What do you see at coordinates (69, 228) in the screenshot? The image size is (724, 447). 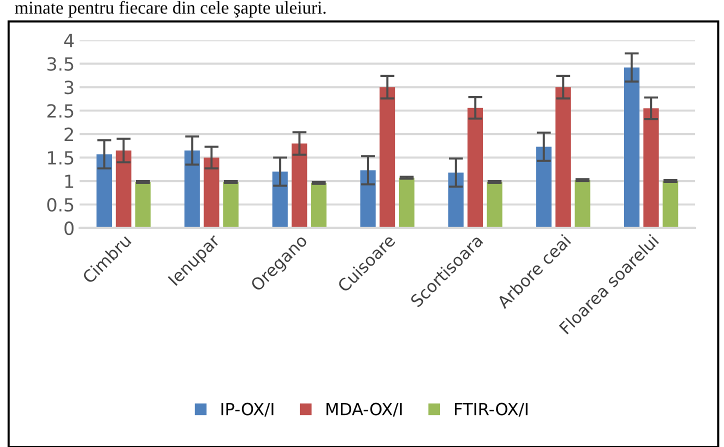 I see `y-tick-label: 0` at bounding box center [69, 228].